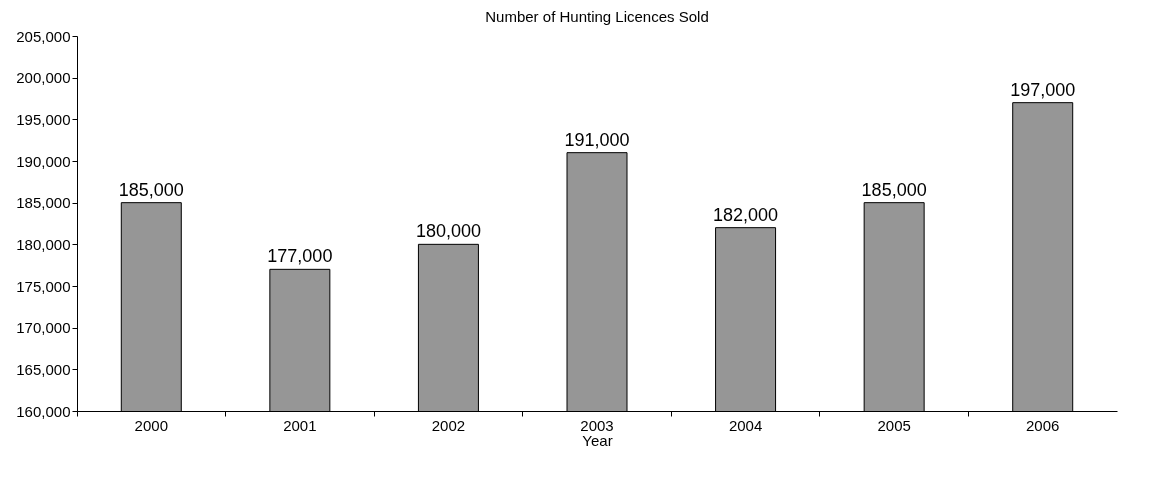 This screenshot has height=496, width=1166. I want to click on x-tick-label: 2004, so click(745, 425).